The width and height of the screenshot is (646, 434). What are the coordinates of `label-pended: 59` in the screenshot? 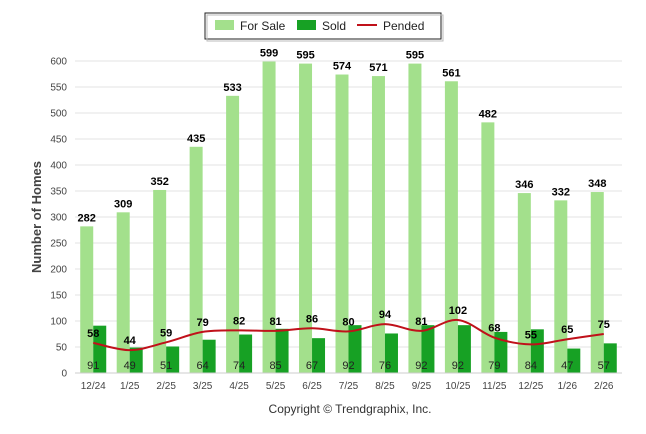 It's located at (166, 333).